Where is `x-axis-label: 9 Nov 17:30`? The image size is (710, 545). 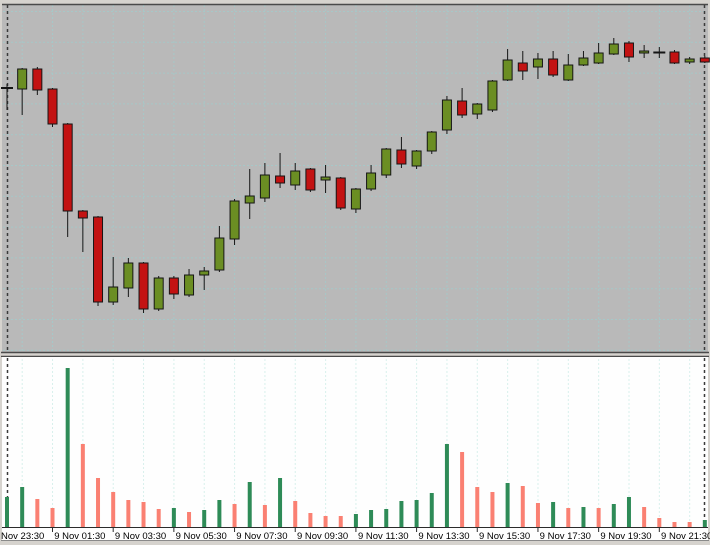
x-axis-label: 9 Nov 17:30 is located at coordinates (565, 536).